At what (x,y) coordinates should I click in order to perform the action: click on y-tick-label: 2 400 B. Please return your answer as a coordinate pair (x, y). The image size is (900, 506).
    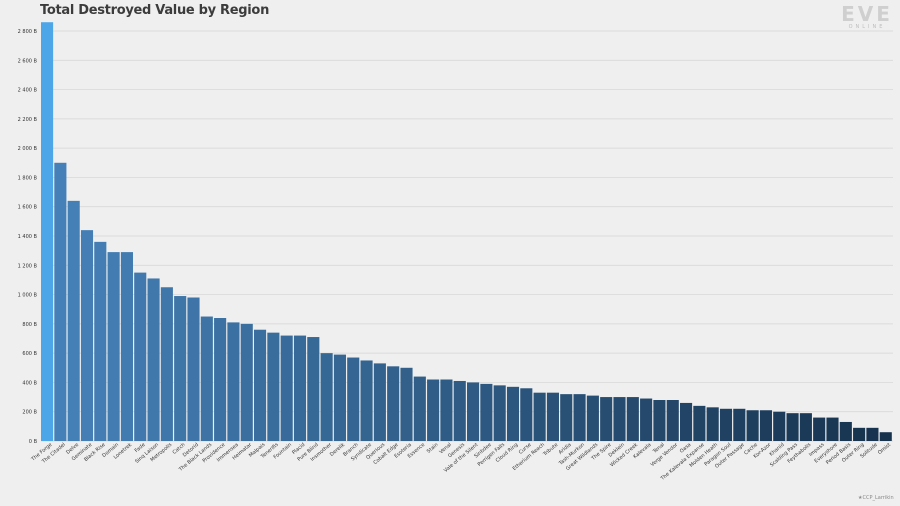
    Looking at the image, I should click on (28, 91).